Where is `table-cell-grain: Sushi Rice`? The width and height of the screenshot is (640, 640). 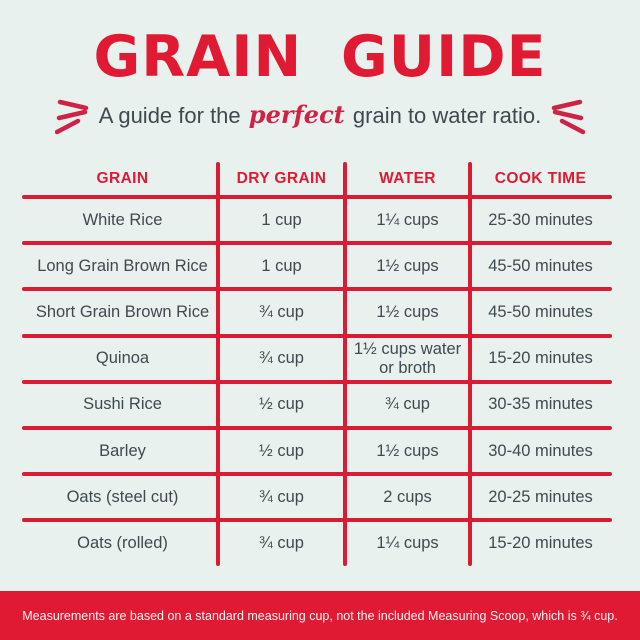 table-cell-grain: Sushi Rice is located at coordinates (122, 404).